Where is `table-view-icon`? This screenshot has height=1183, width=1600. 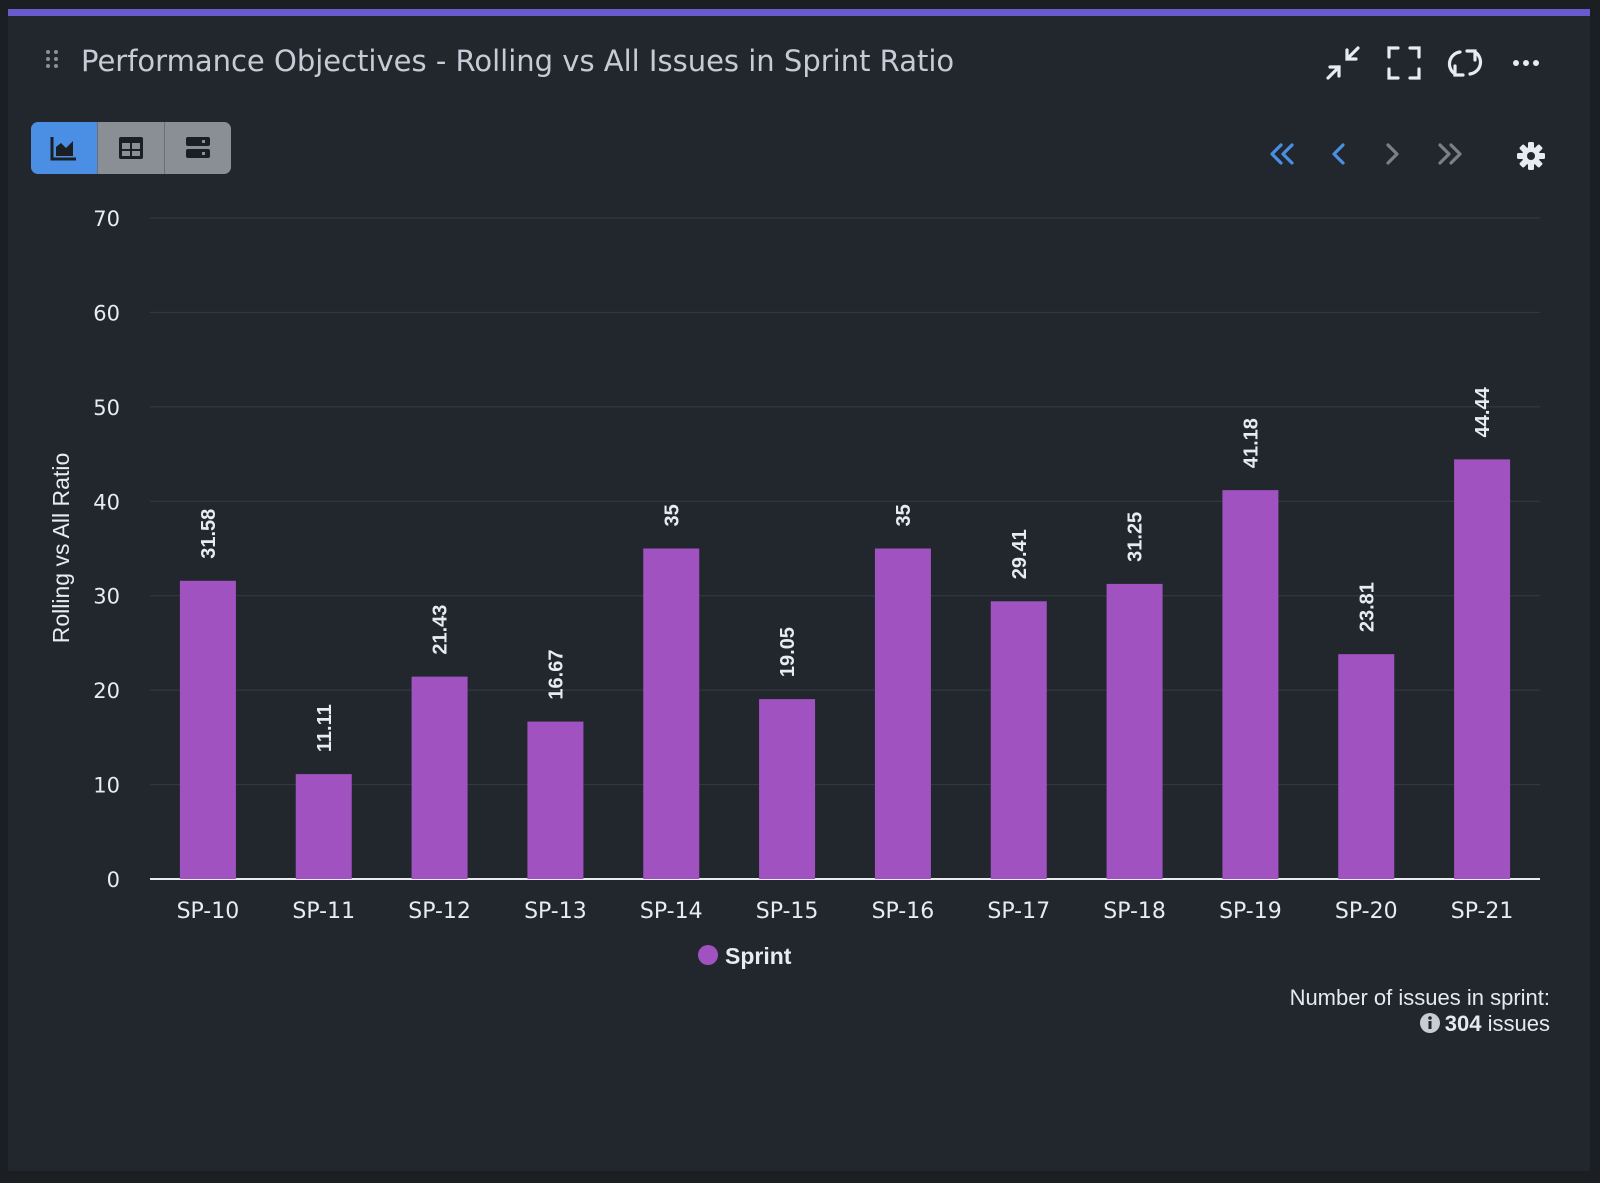
table-view-icon is located at coordinates (131, 148).